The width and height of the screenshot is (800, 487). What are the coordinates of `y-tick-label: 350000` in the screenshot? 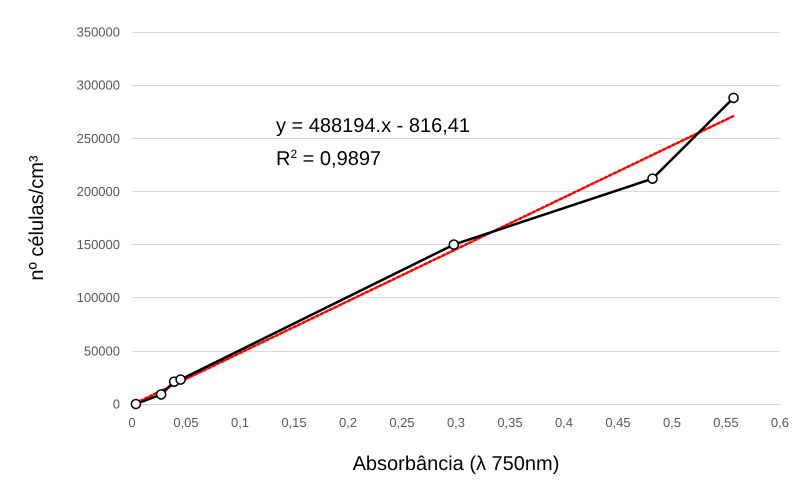 It's located at (98, 32).